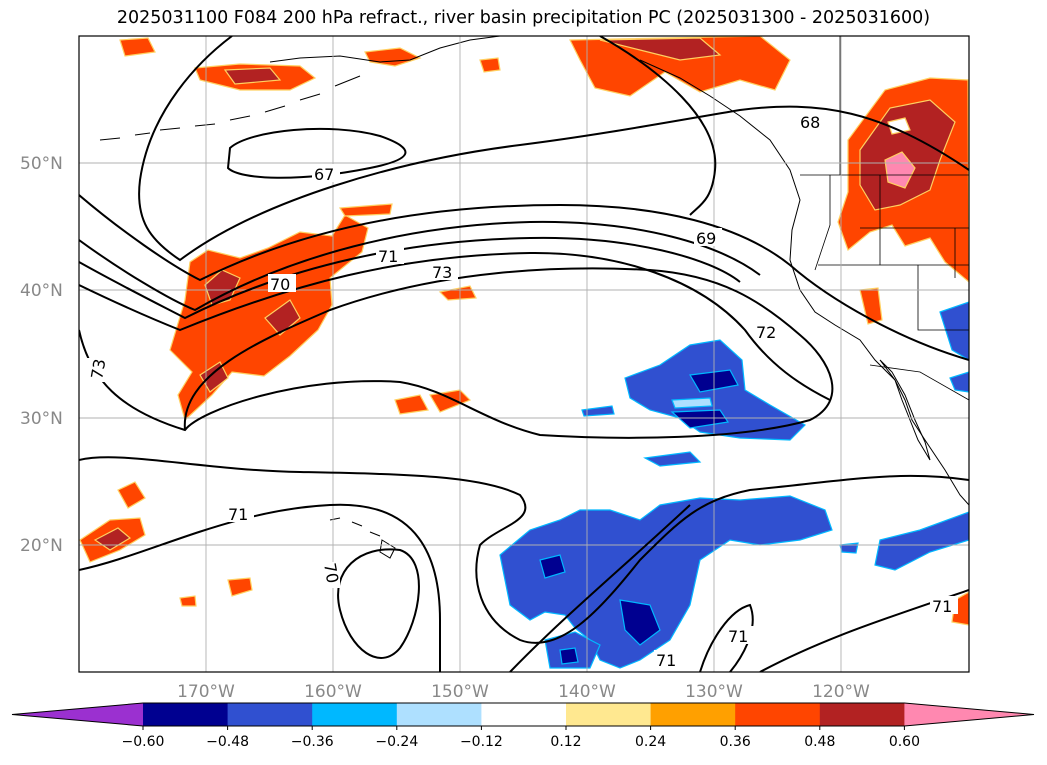 This screenshot has height=765, width=1047. What do you see at coordinates (969, 714) in the screenshot?
I see `colorbar-extend-right` at bounding box center [969, 714].